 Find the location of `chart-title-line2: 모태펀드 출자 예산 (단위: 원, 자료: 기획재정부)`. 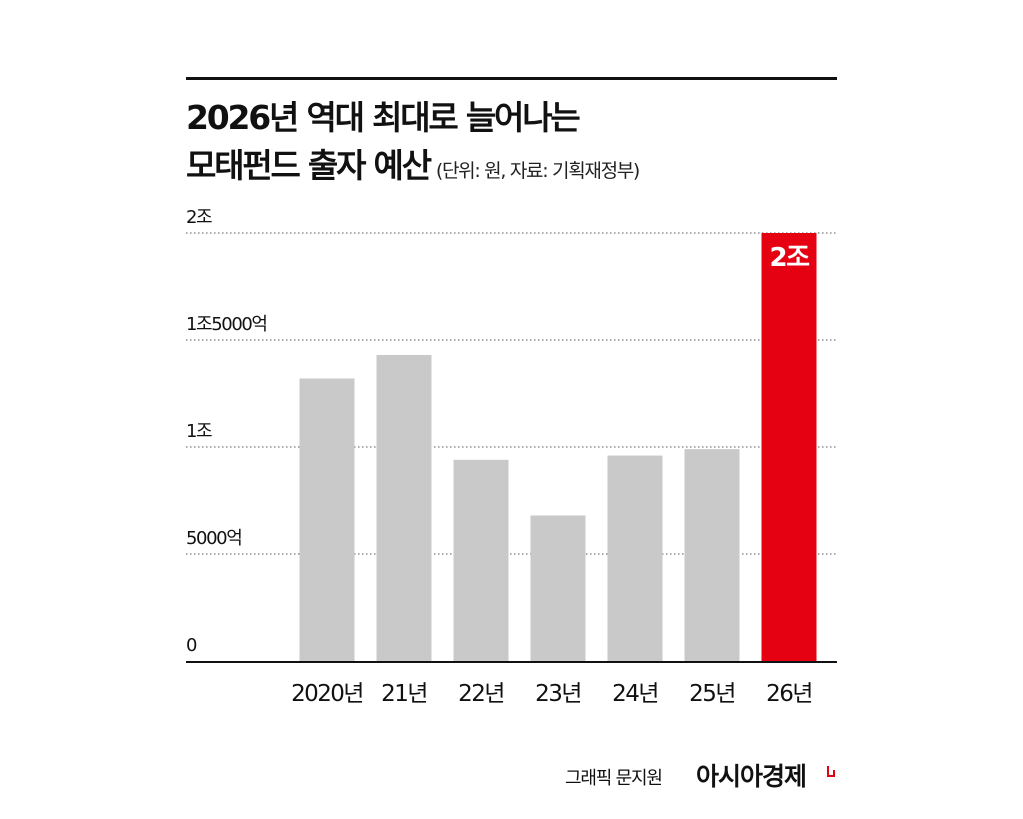

chart-title-line2: 모태펀드 출자 예산 (단위: 원, 자료: 기획재정부) is located at coordinates (413, 168).